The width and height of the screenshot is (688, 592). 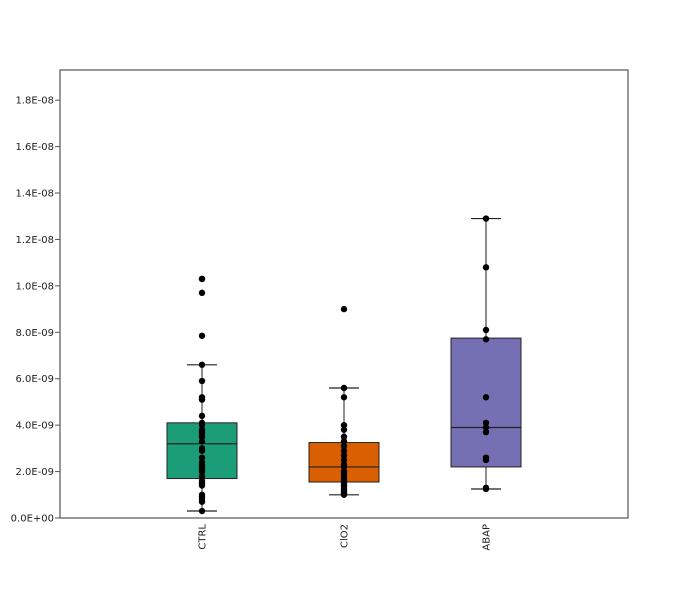 What do you see at coordinates (32, 519) in the screenshot?
I see `y-tick-label: 0.0E+00` at bounding box center [32, 519].